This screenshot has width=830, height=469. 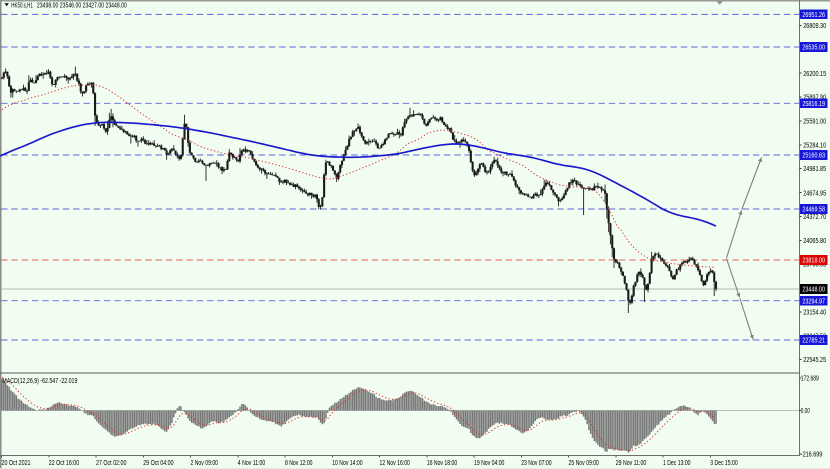 What do you see at coordinates (16, 463) in the screenshot?
I see `svg-text: 20 Oct 2021` at bounding box center [16, 463].